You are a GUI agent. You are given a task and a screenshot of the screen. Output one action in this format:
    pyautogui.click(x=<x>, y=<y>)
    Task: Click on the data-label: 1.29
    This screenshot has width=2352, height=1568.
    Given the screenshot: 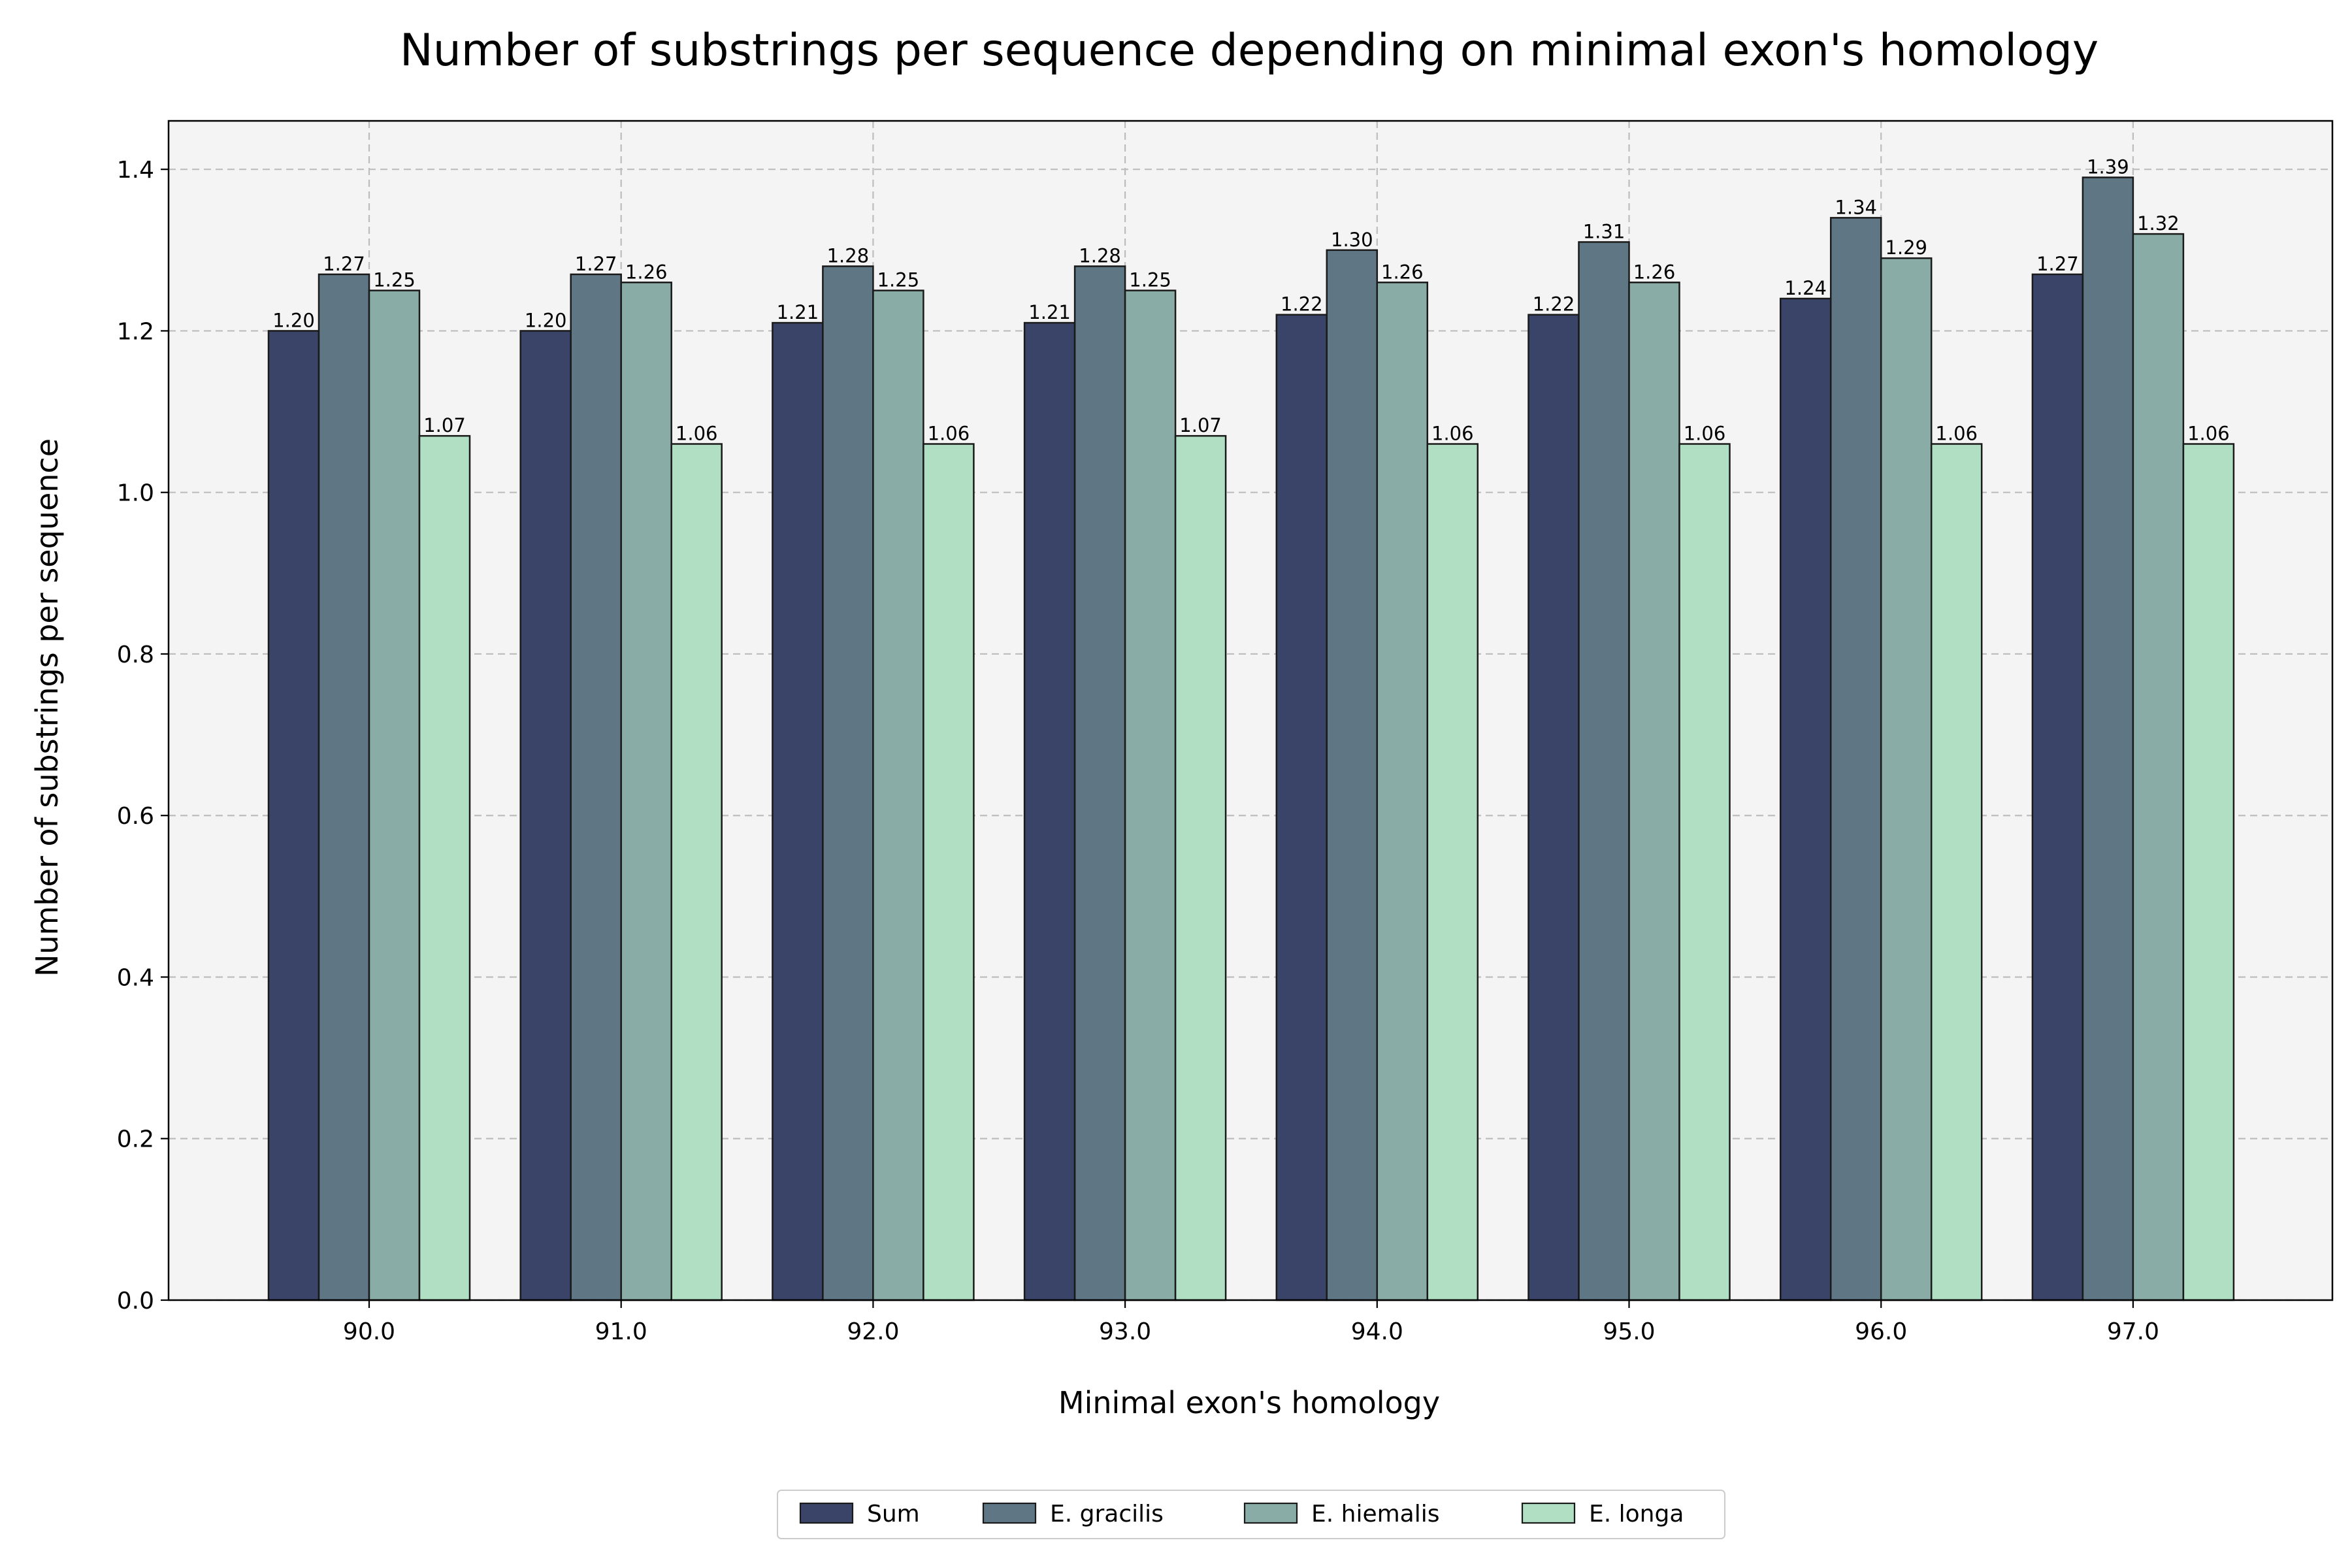 What is the action you would take?
    pyautogui.click(x=1906, y=248)
    